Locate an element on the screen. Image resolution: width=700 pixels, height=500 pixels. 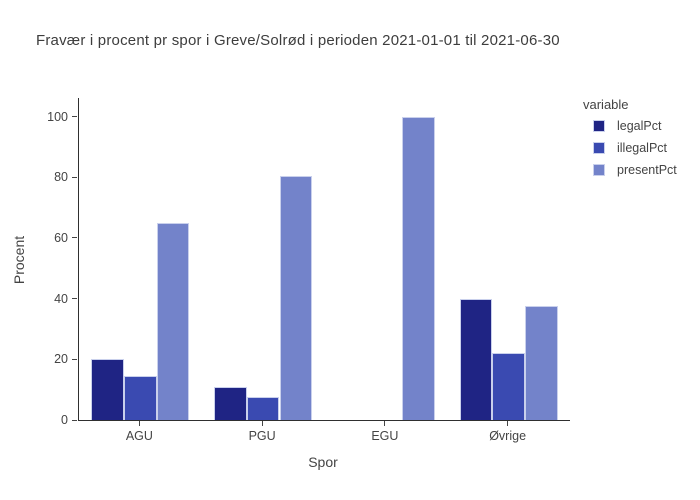
x-axis-title: Spor is located at coordinates (323, 462).